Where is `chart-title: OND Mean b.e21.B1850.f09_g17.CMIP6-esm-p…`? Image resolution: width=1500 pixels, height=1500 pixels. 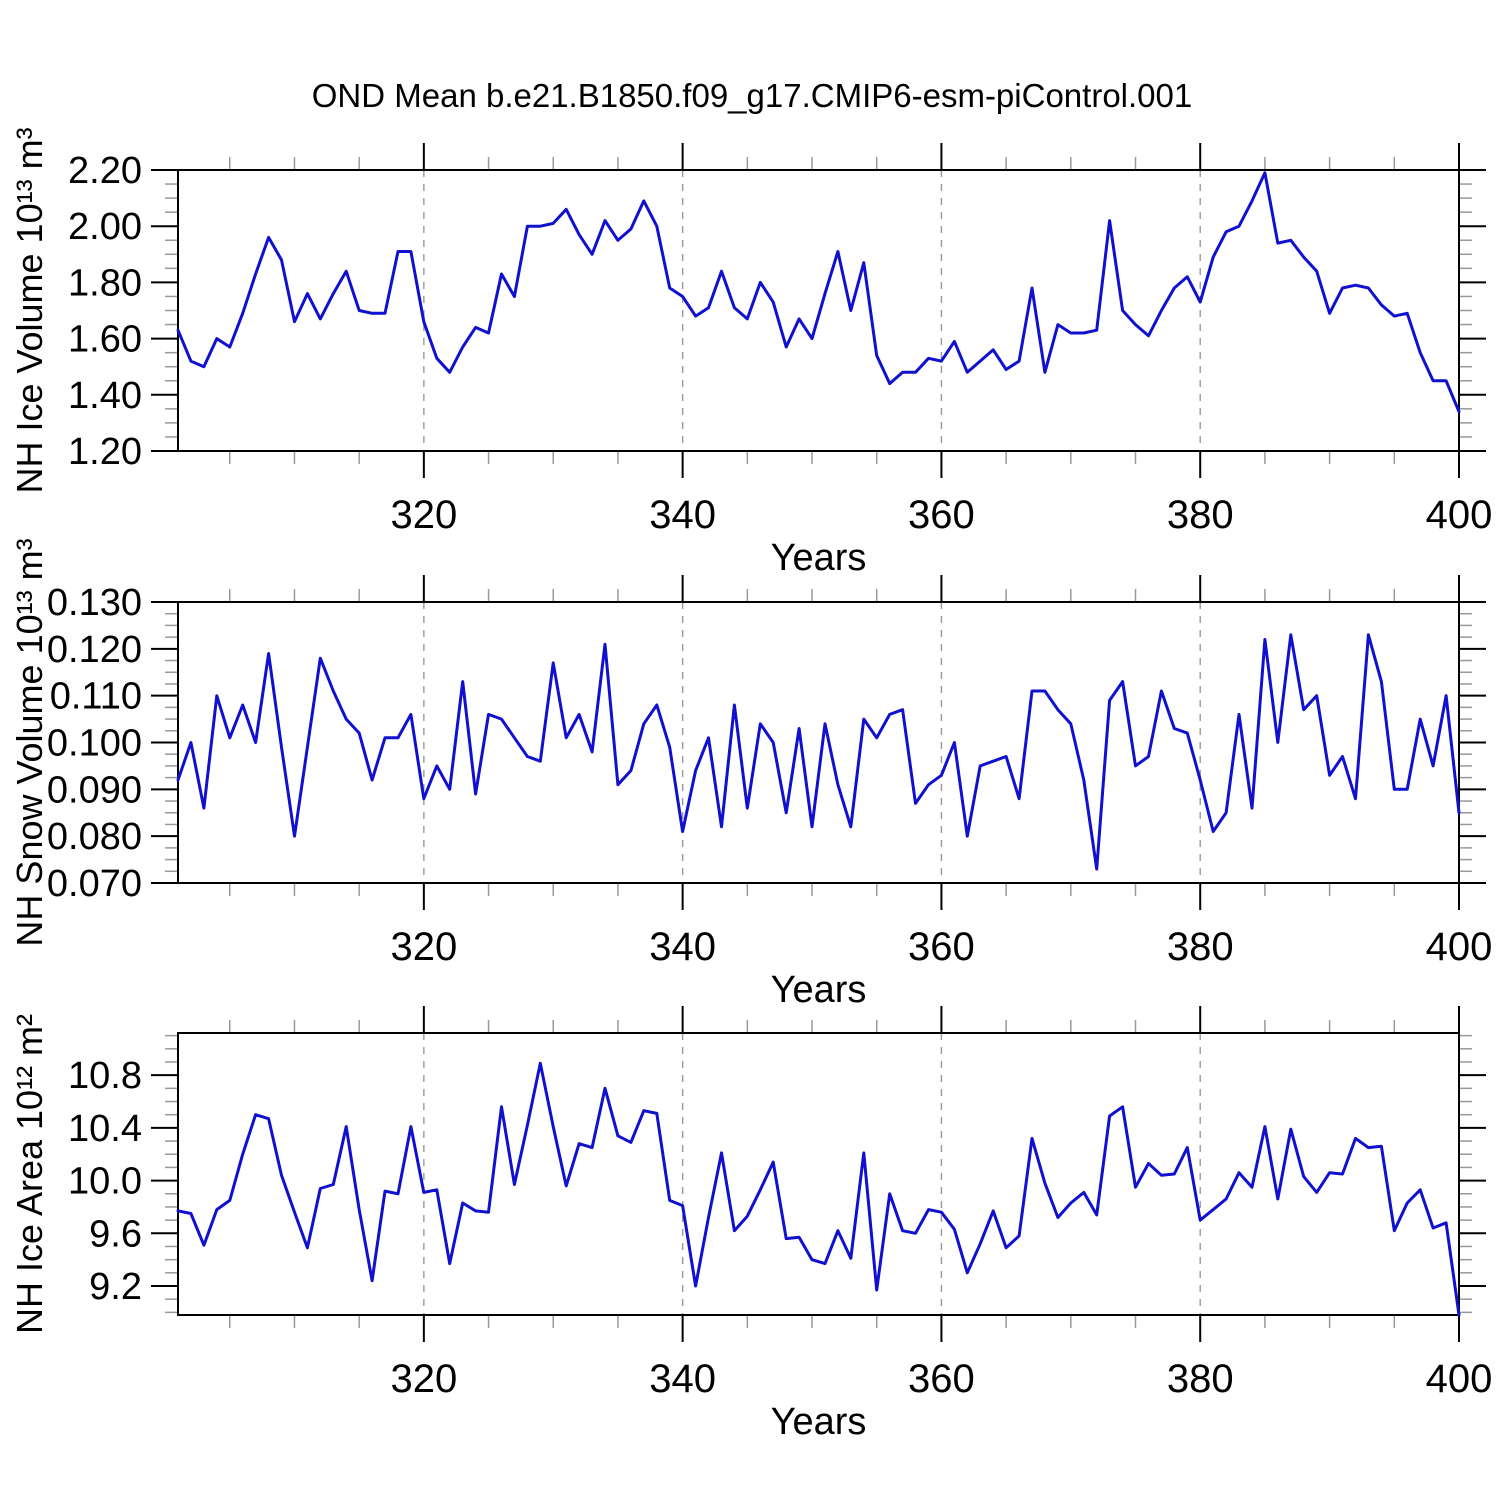 chart-title: OND Mean b.e21.B1850.f09_g17.CMIP6-esm-p… is located at coordinates (752, 95).